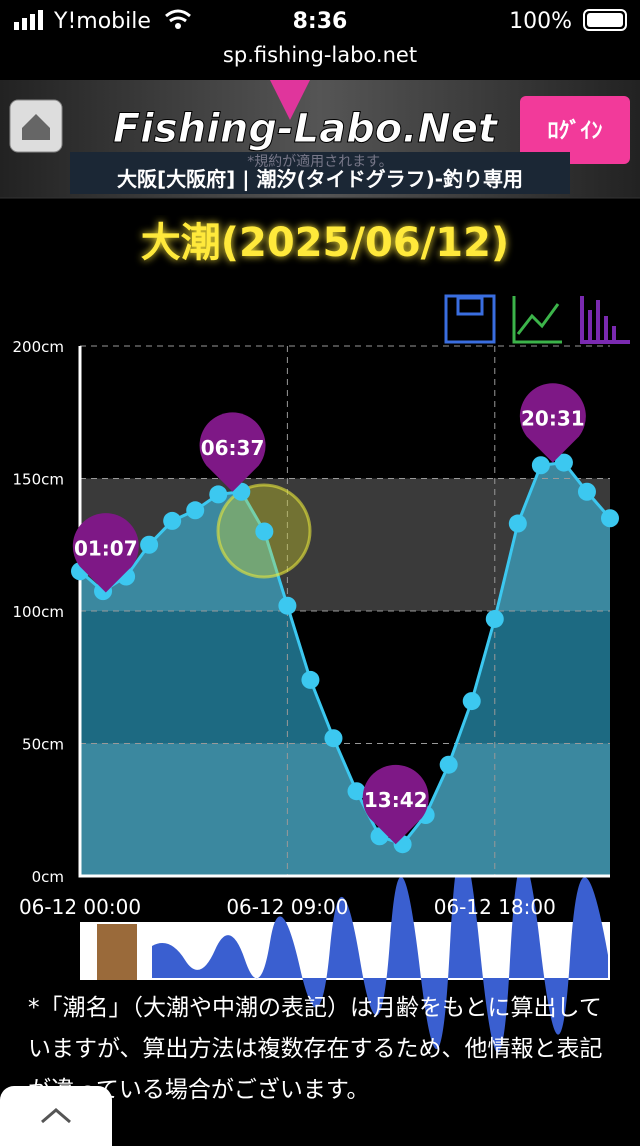  I want to click on y-tick-label: 150cm, so click(39, 480).